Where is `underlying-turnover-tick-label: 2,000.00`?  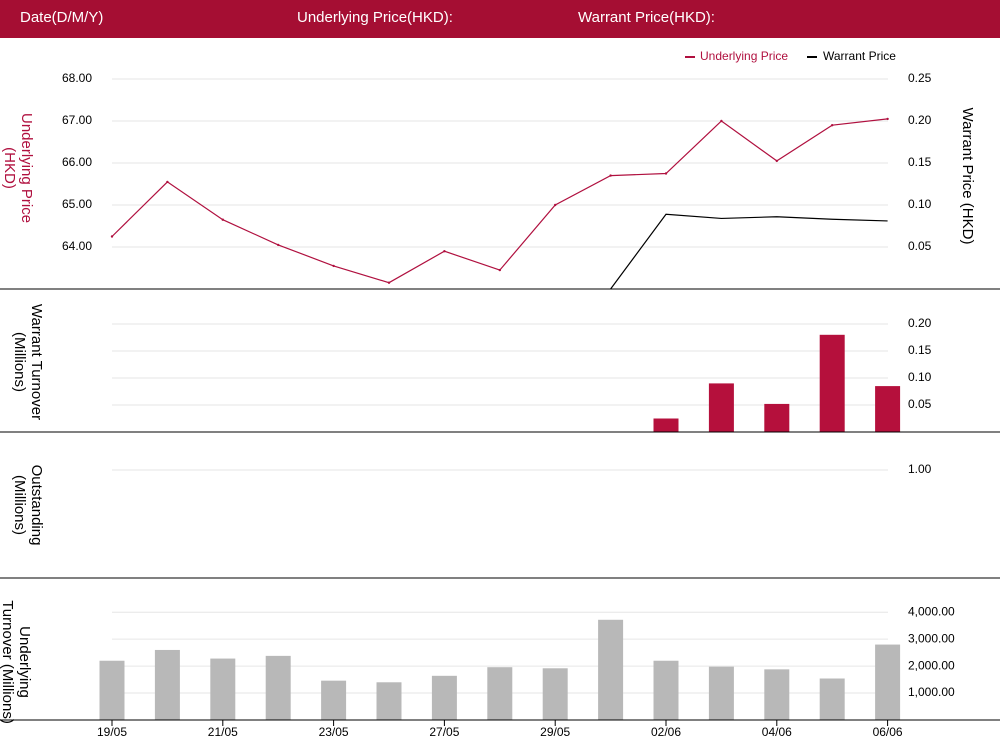
underlying-turnover-tick-label: 2,000.00 is located at coordinates (931, 665).